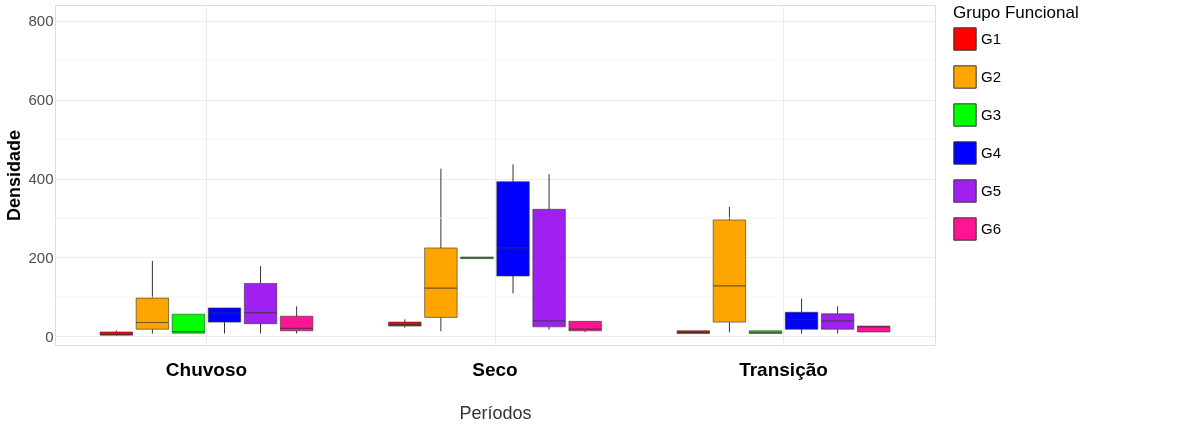  I want to click on x-tick-label: Seco, so click(495, 369).